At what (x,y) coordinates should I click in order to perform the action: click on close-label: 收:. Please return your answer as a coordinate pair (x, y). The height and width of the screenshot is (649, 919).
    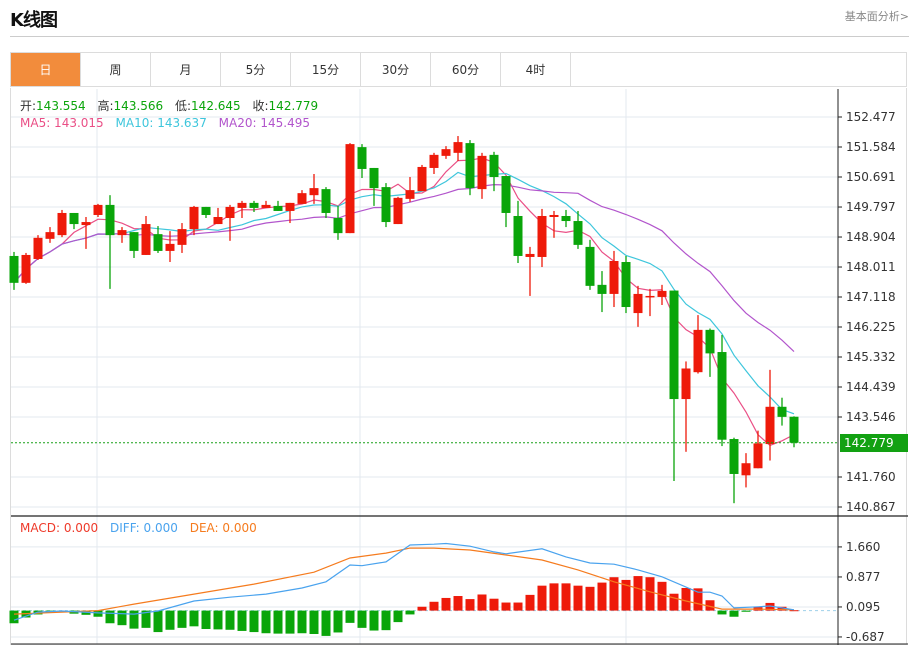
    Looking at the image, I should click on (260, 106).